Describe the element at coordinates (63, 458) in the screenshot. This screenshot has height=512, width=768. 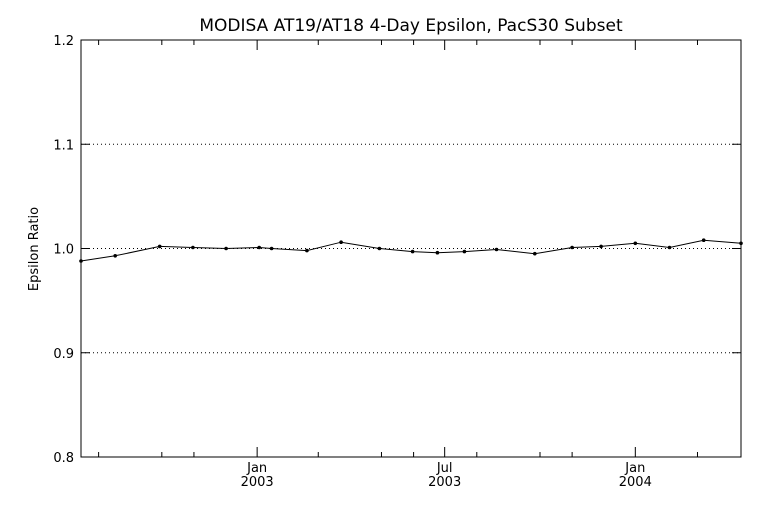
I see `y-tick-label: 0.8` at that location.